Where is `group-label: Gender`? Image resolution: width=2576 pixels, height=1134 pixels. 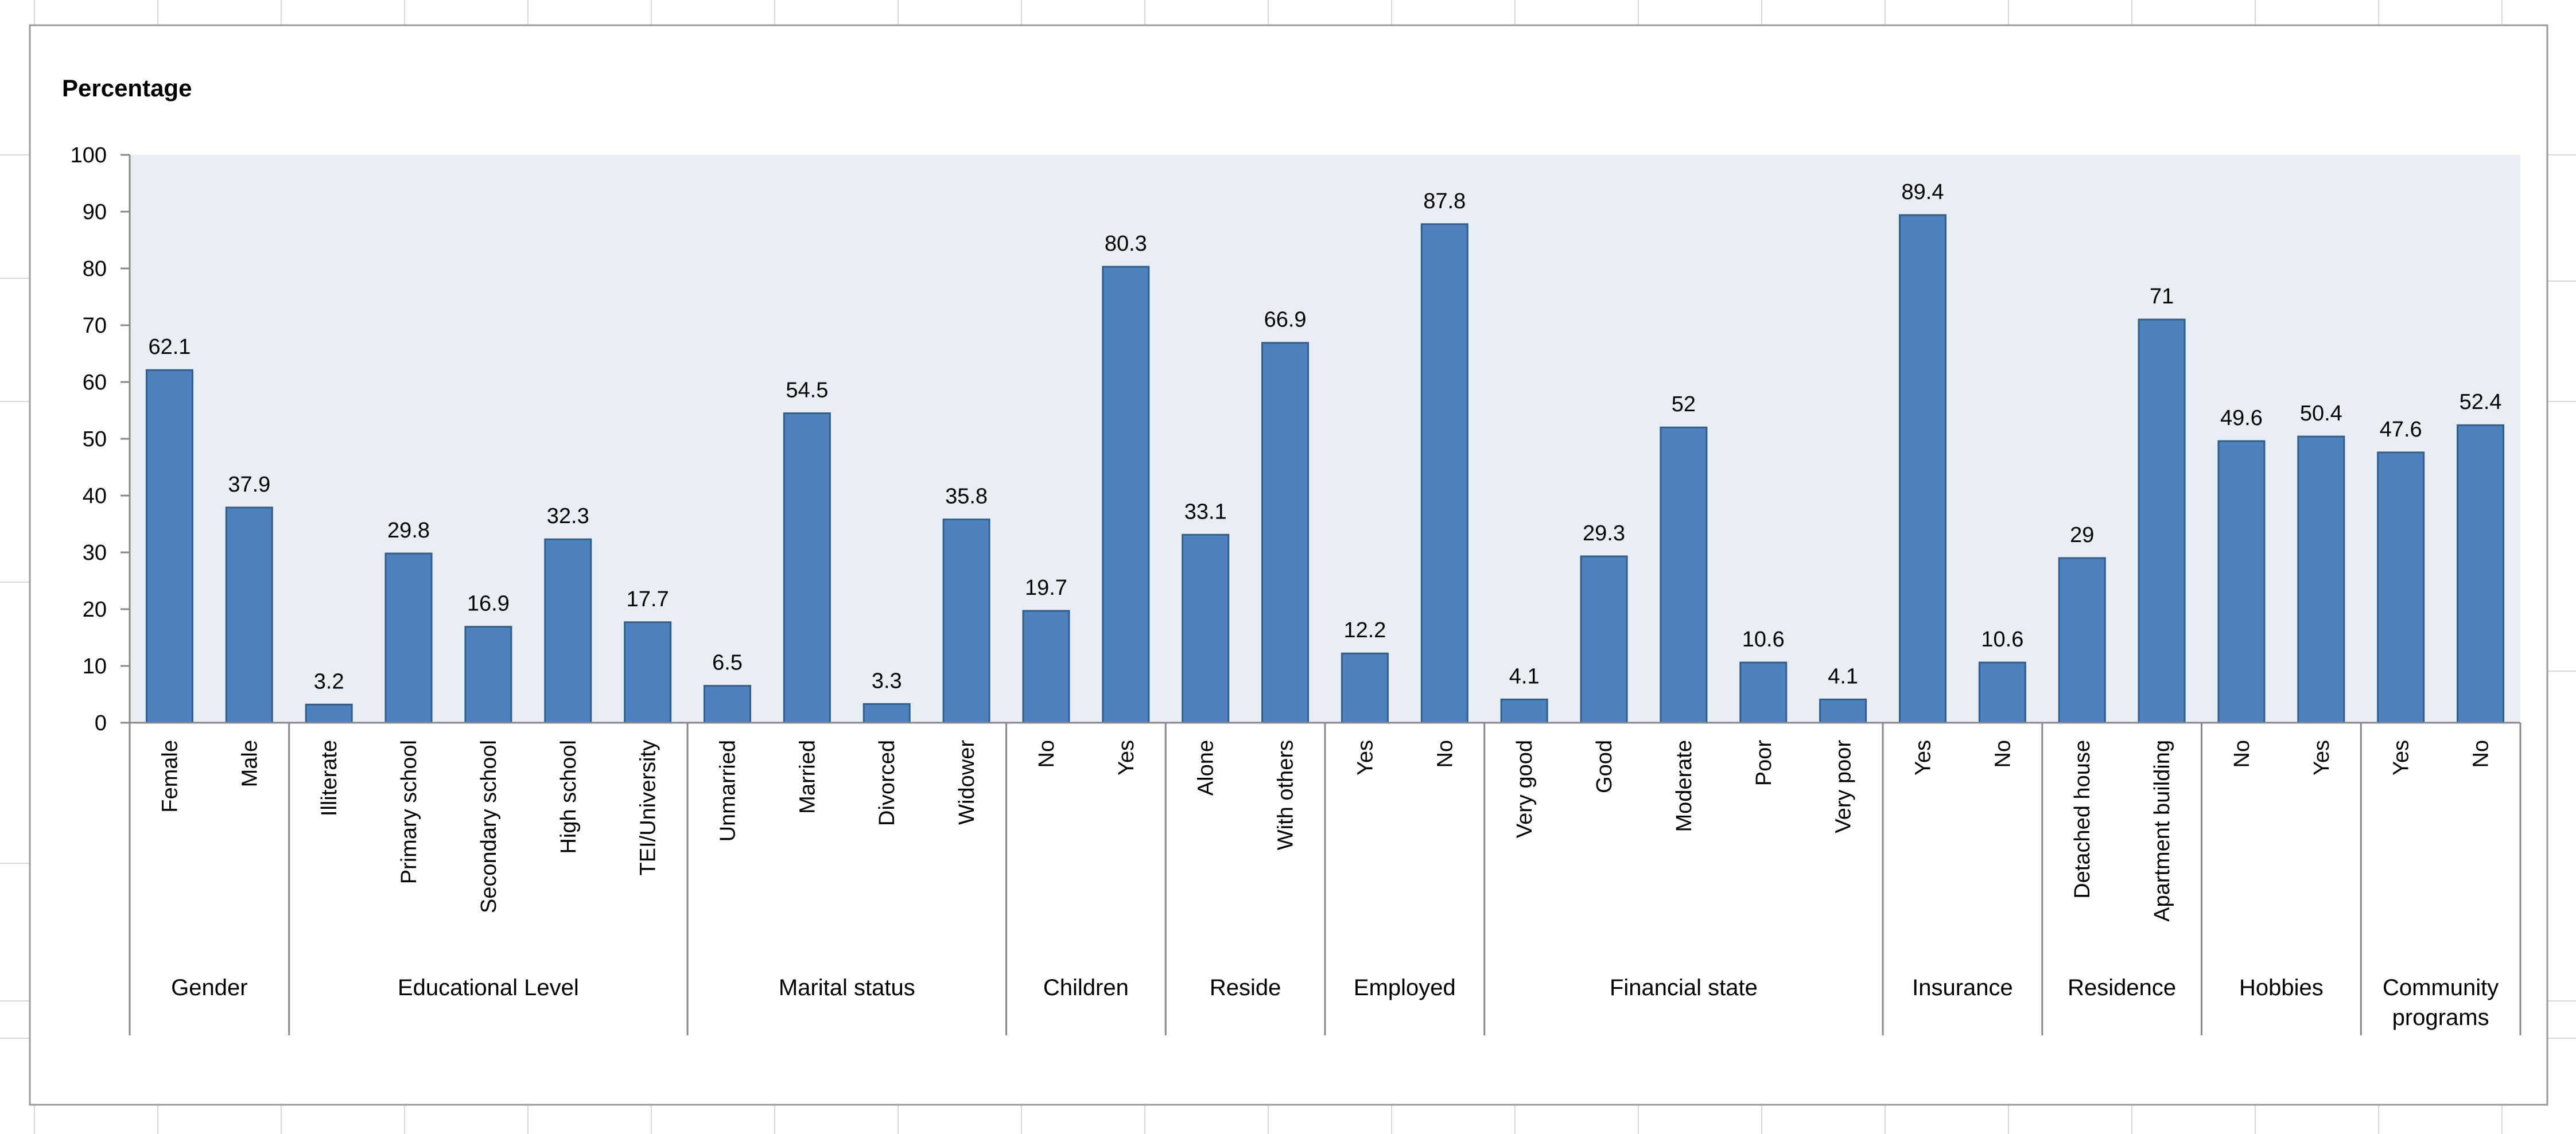
group-label: Gender is located at coordinates (209, 987).